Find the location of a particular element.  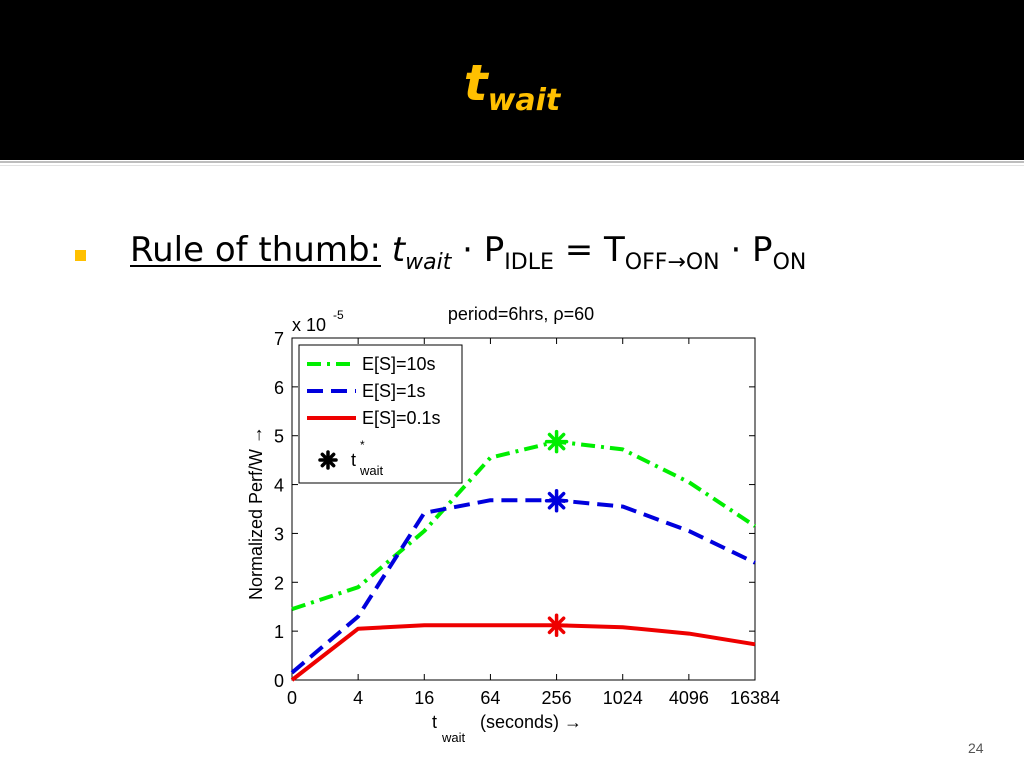

slide-title: twait is located at coordinates (512, 87).